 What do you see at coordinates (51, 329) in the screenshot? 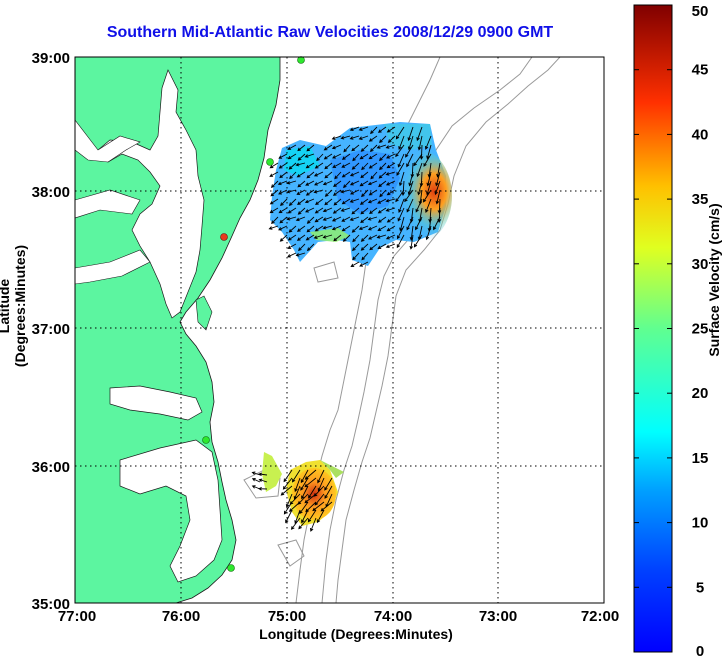
I see `y-tick-label: 37:00` at bounding box center [51, 329].